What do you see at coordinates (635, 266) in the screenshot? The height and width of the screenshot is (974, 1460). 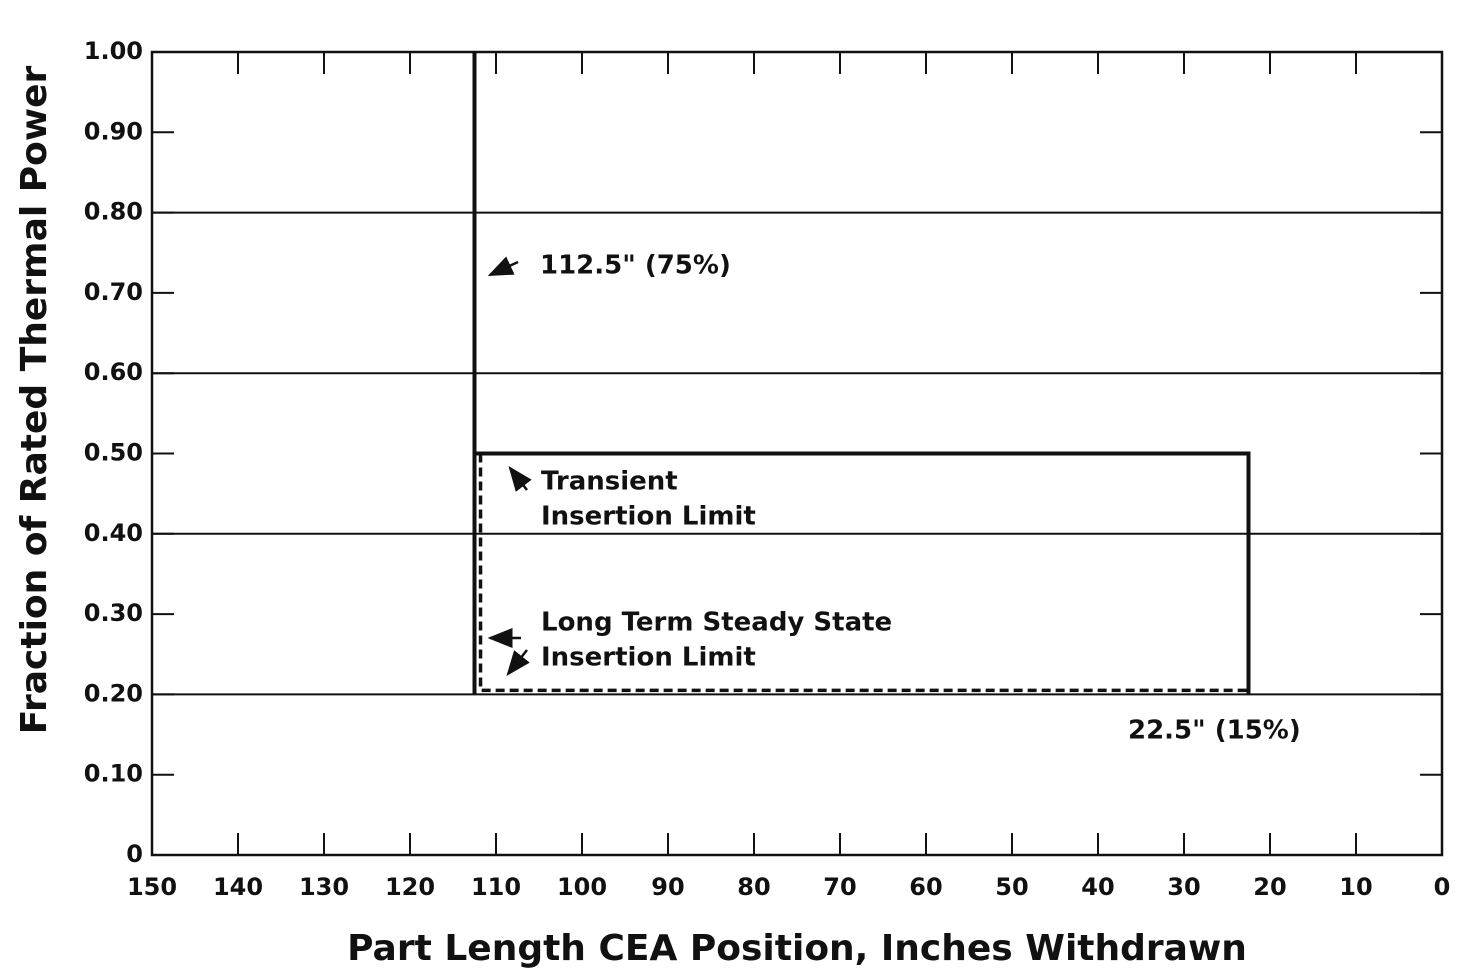 I see `annotation: 112.5" (75%)` at bounding box center [635, 266].